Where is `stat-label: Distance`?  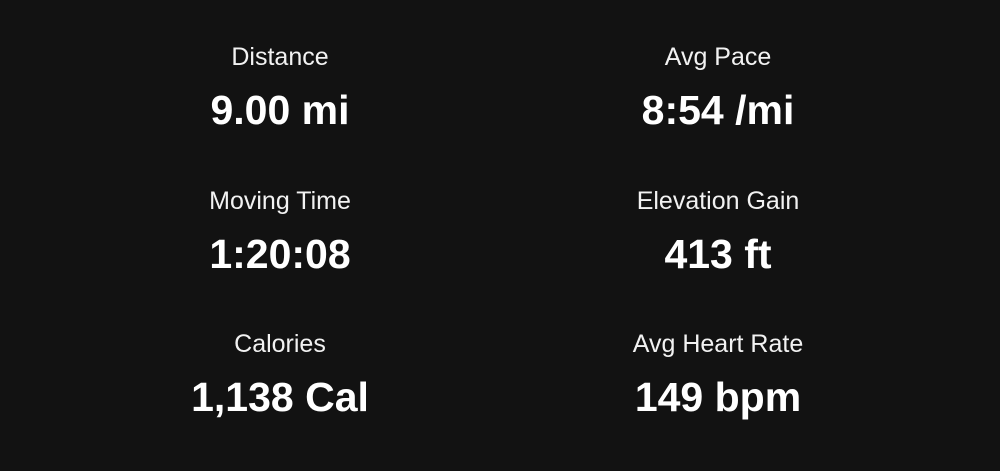
stat-label: Distance is located at coordinates (280, 57).